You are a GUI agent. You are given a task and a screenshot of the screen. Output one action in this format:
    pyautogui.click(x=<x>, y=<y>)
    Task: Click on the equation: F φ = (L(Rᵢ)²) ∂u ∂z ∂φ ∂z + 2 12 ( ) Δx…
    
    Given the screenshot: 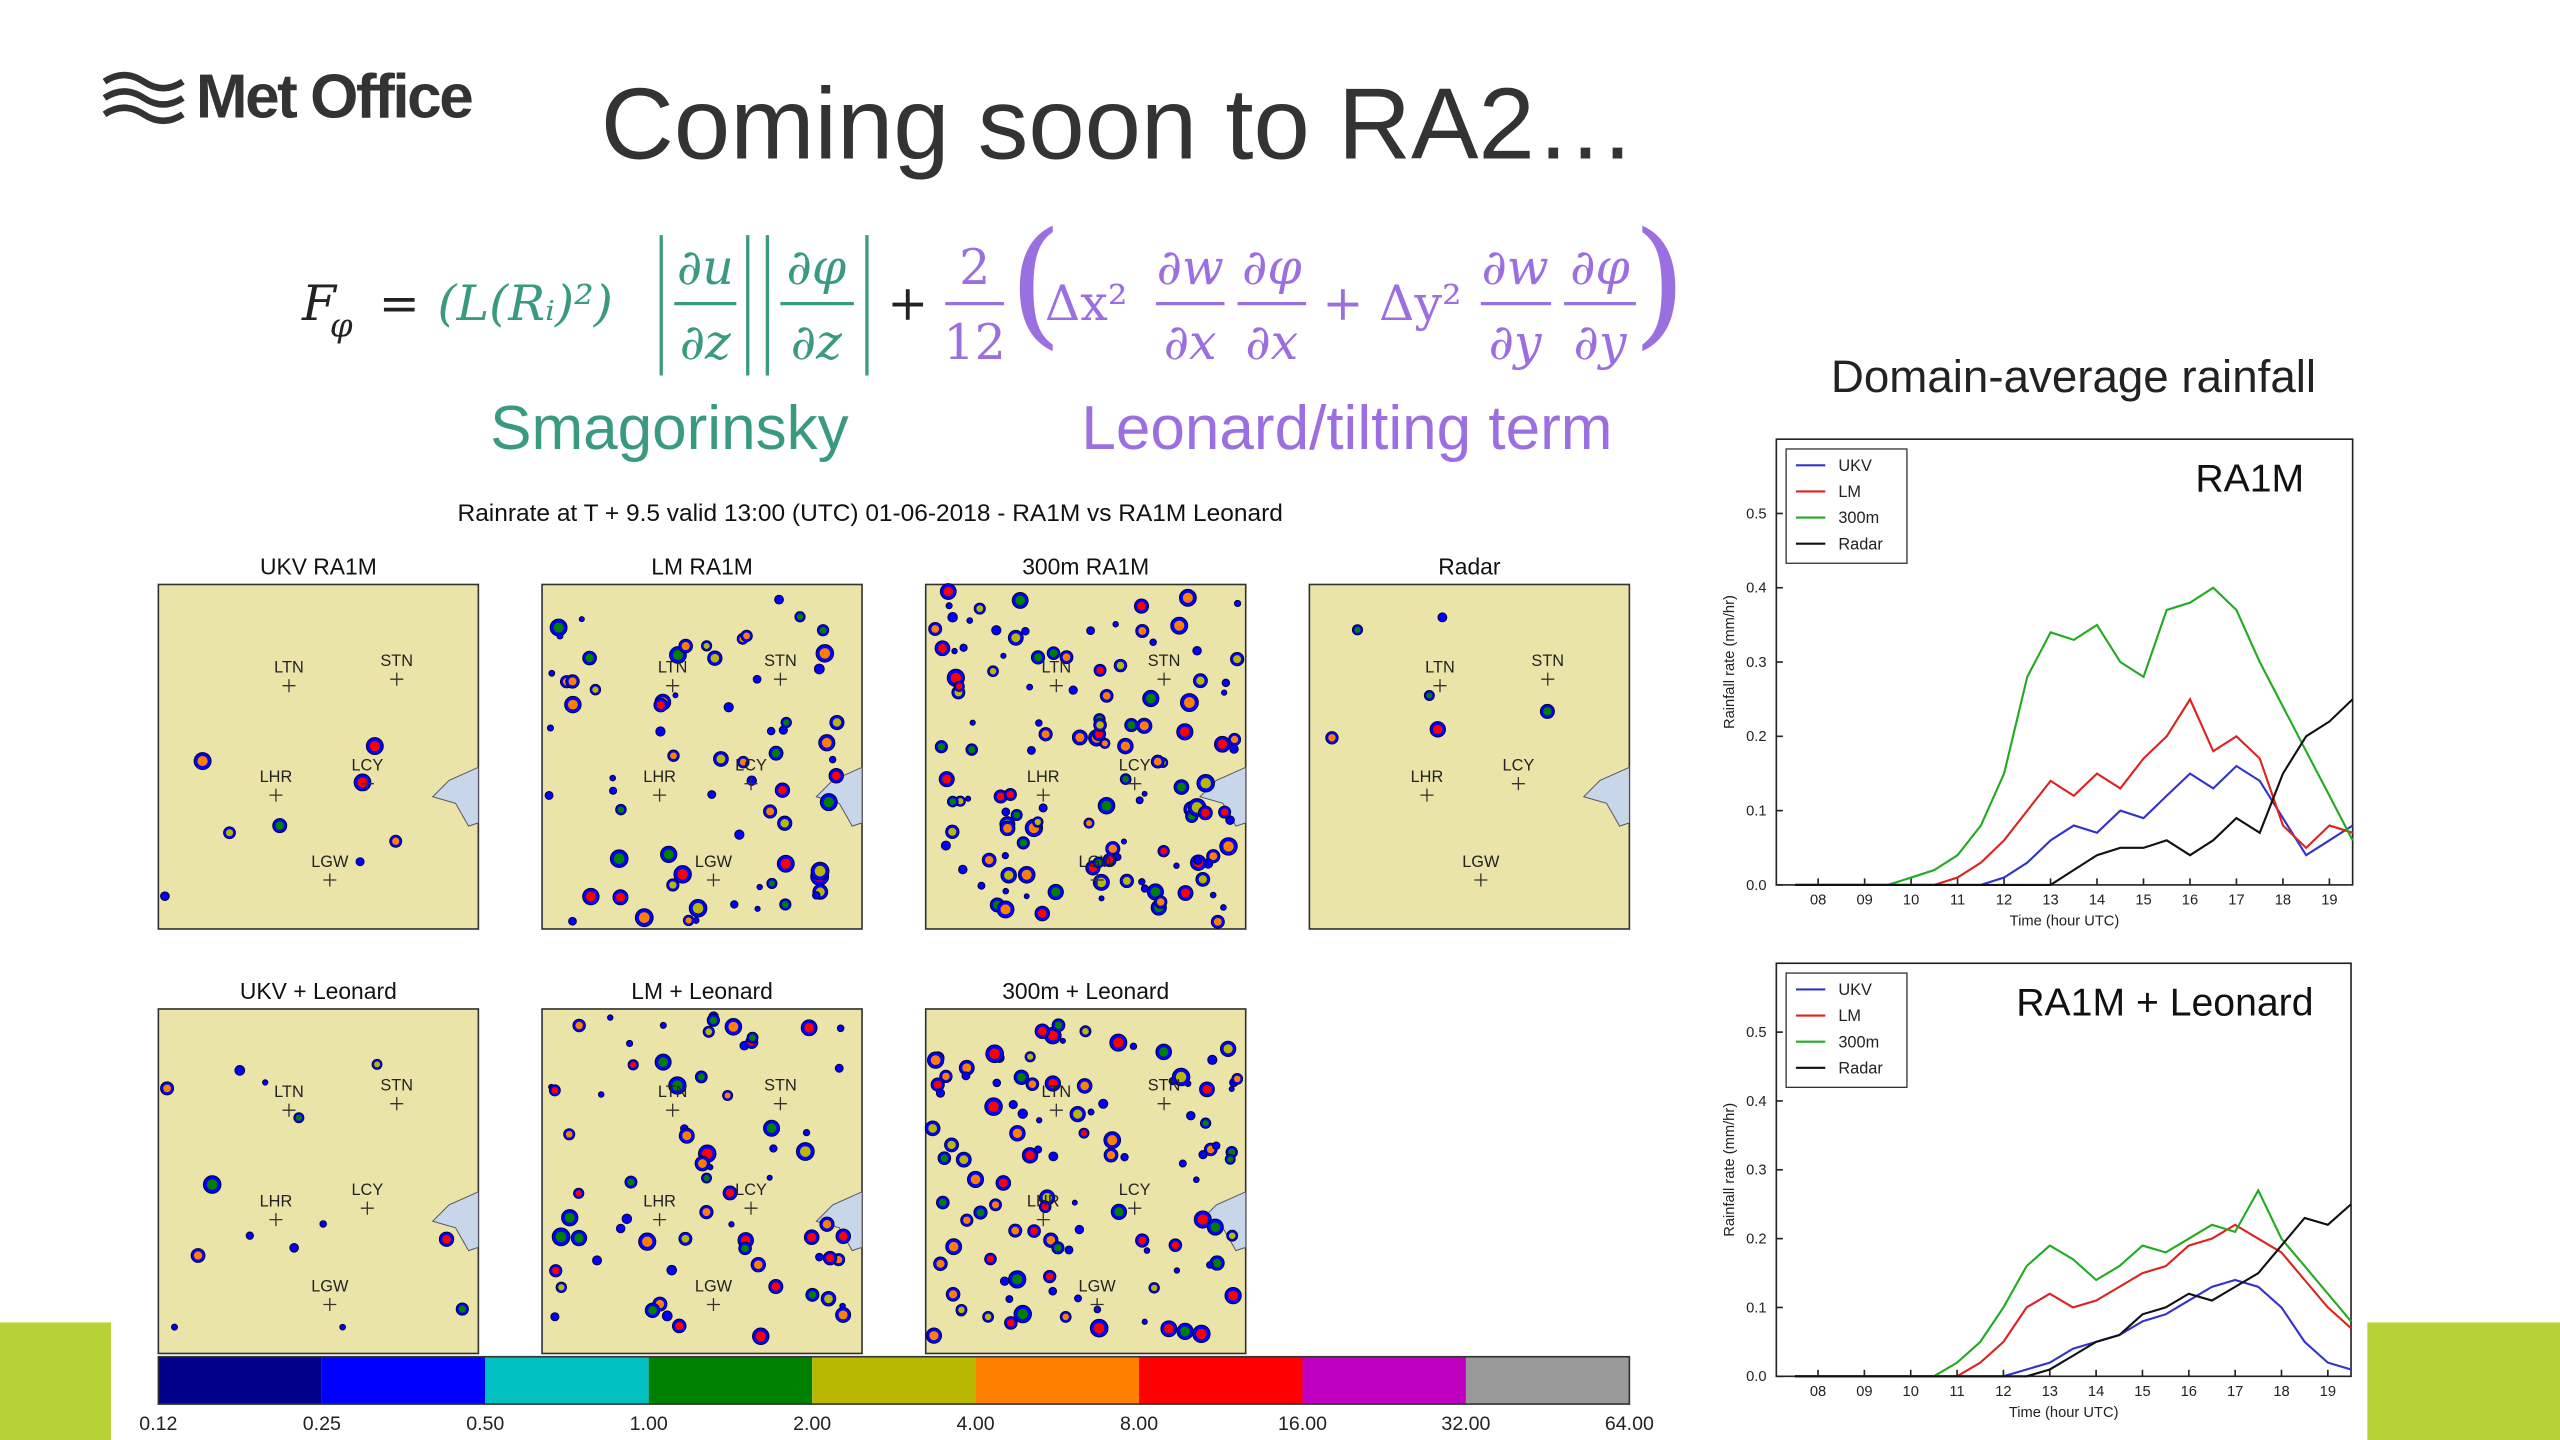 What is the action you would take?
    pyautogui.click(x=993, y=290)
    